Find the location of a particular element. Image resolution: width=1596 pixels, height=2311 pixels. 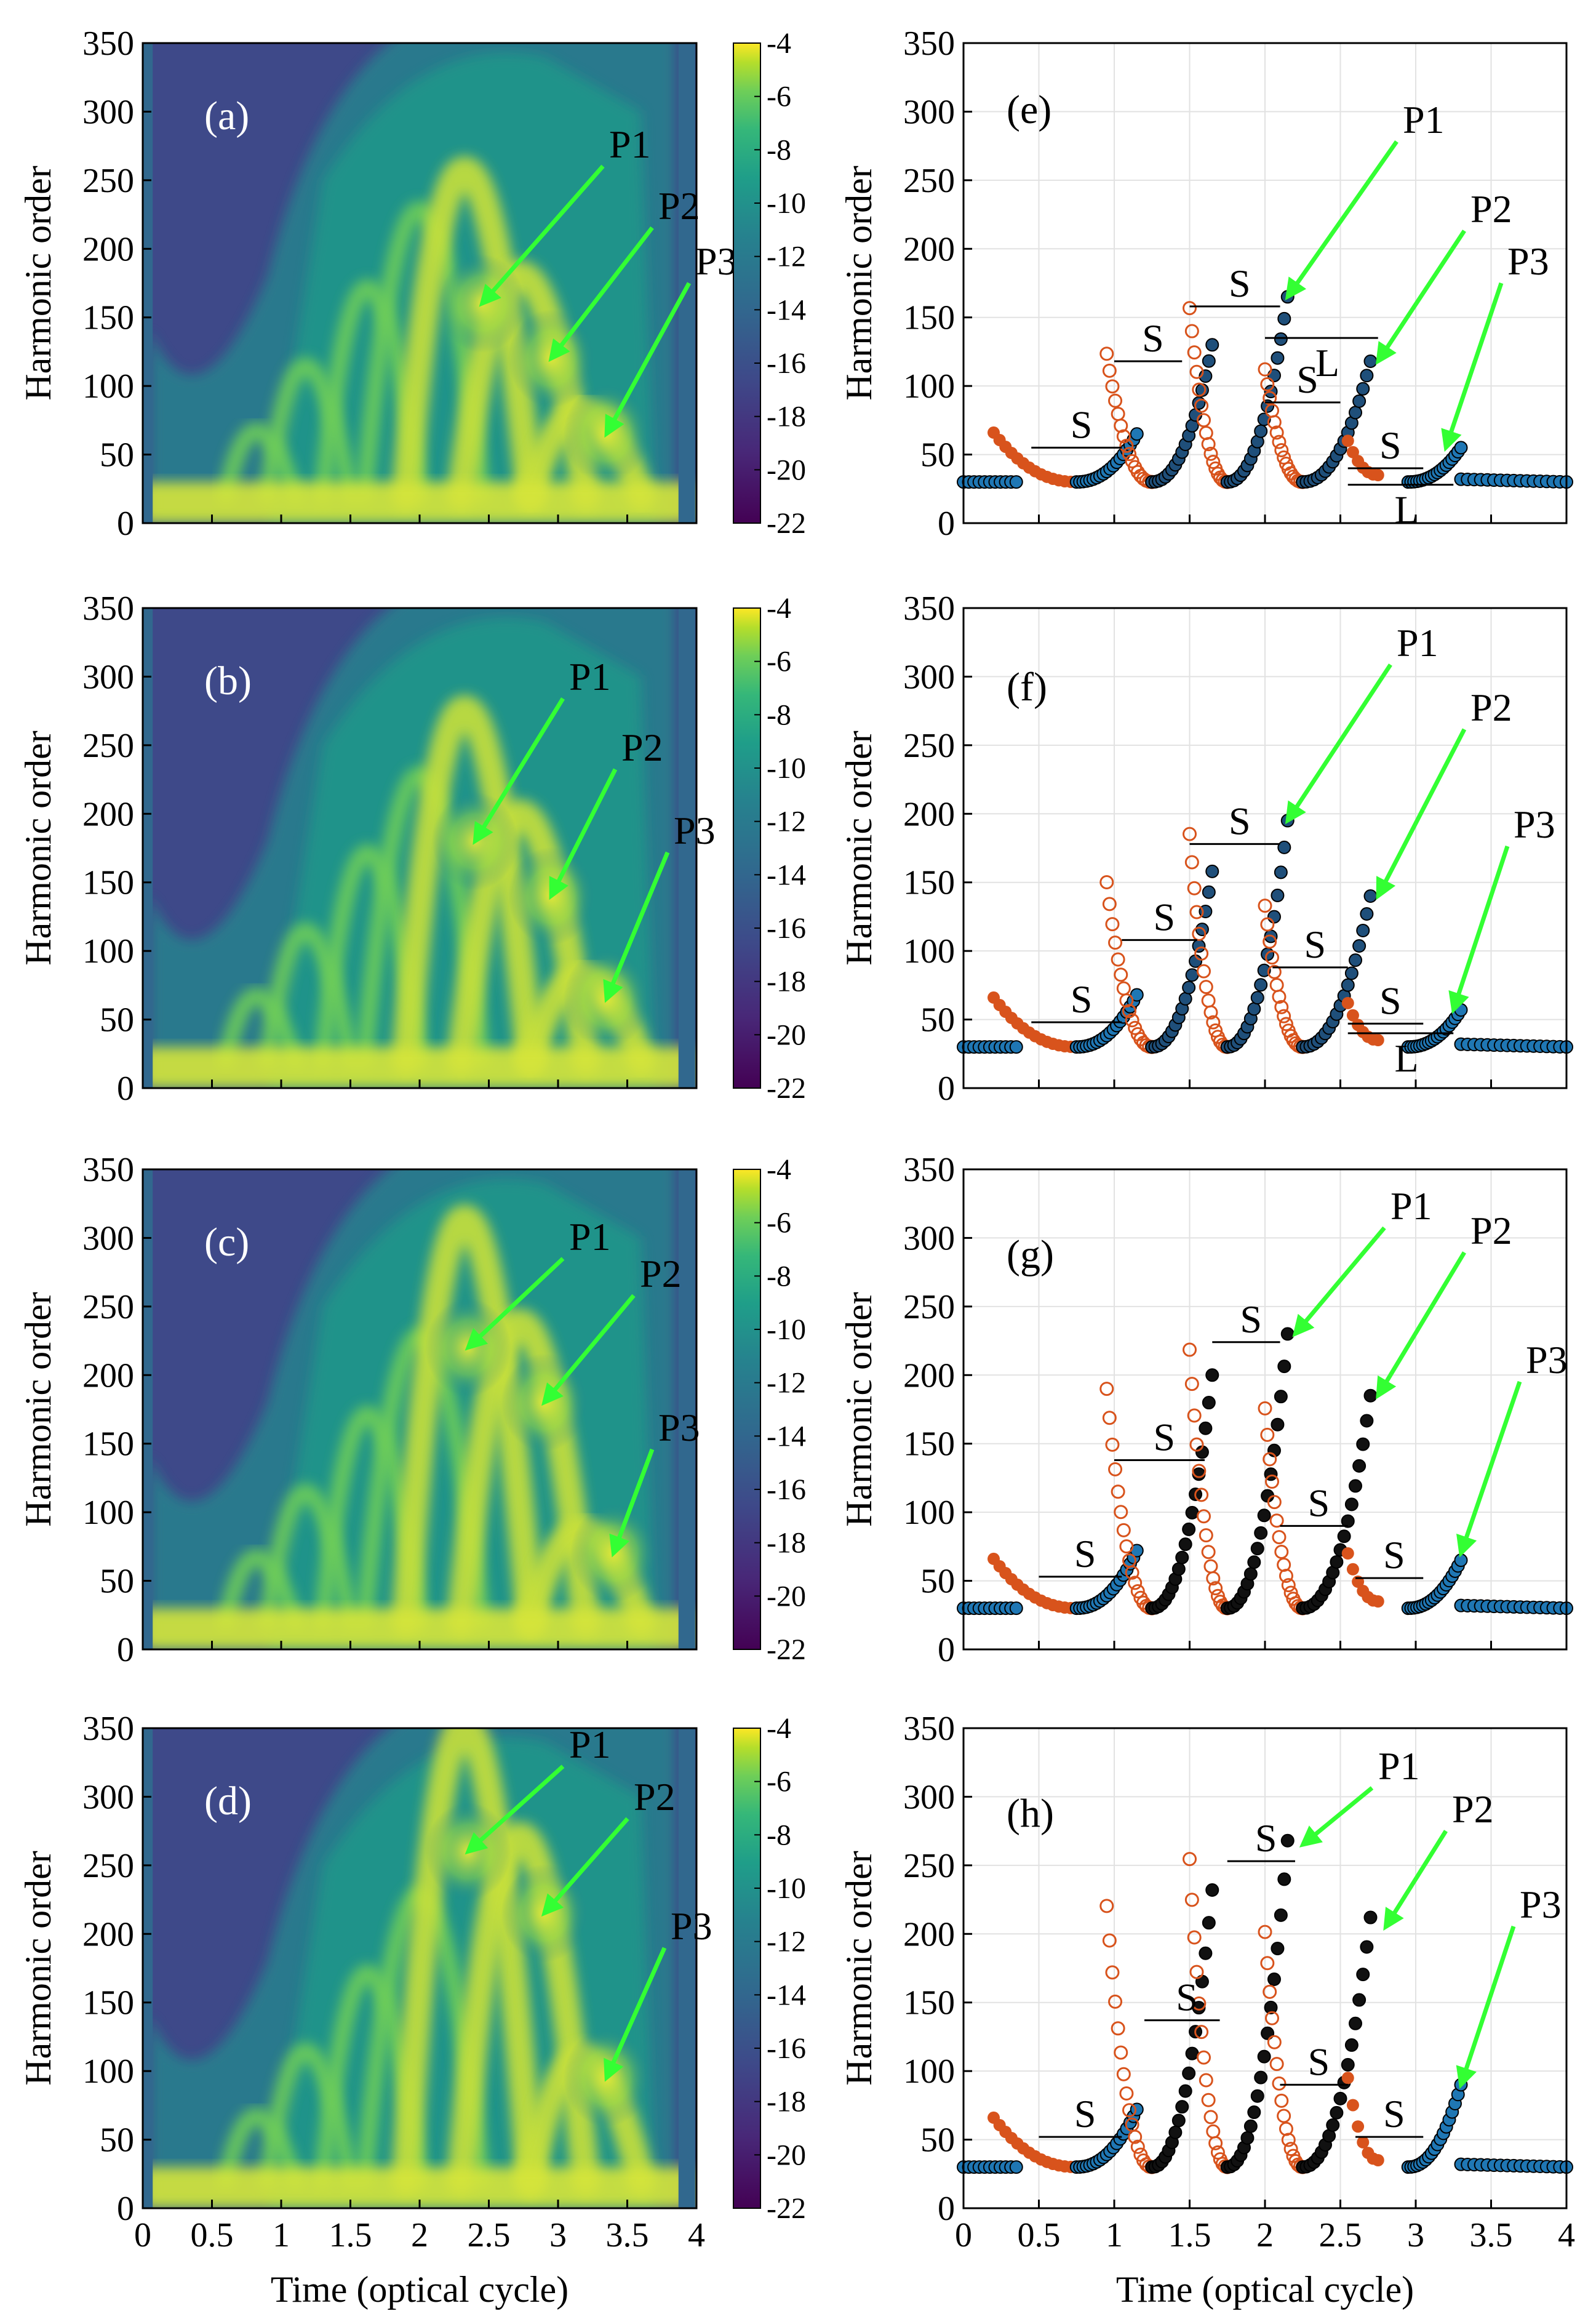

panel-label: (b) is located at coordinates (228, 681).